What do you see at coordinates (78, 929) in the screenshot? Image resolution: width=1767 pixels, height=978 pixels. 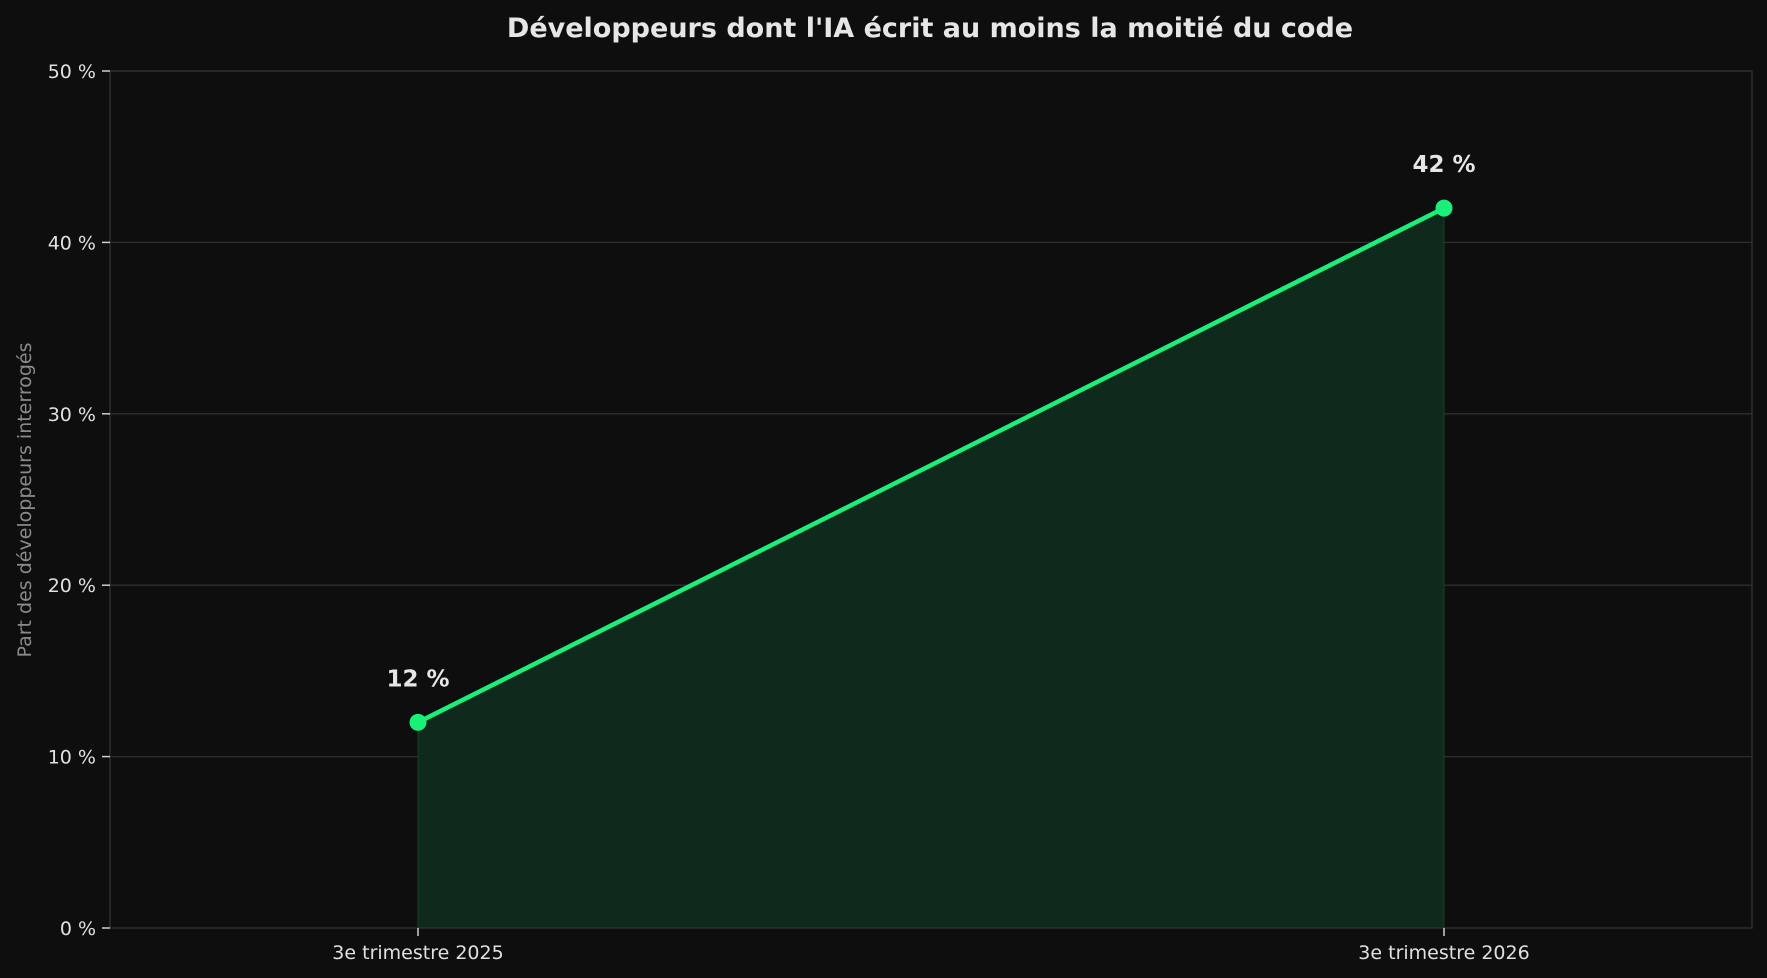 I see `y-tick-label-0: 0 %` at bounding box center [78, 929].